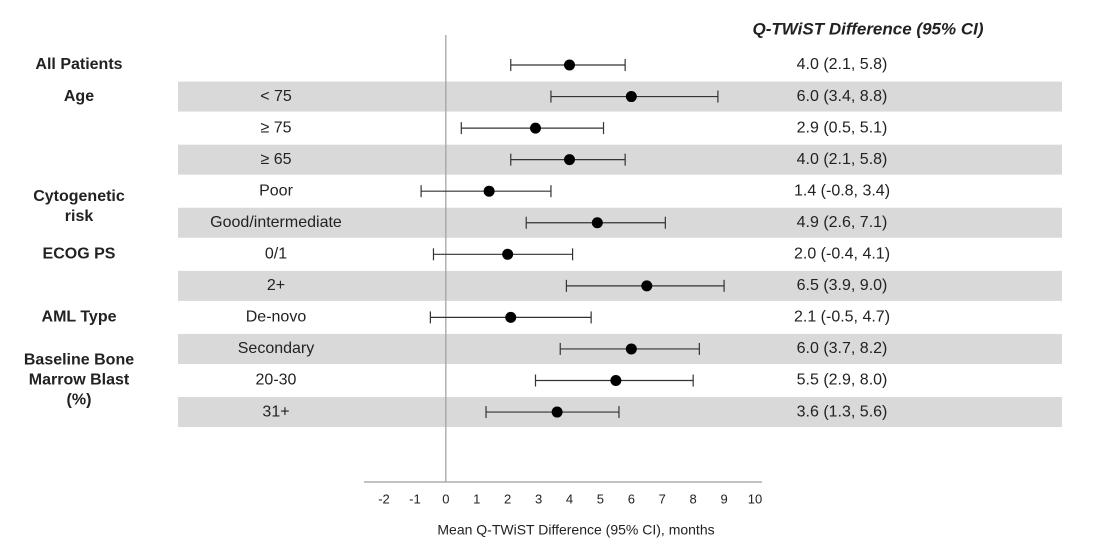 The image size is (1097, 547). I want to click on x-tick-label: -2, so click(384, 498).